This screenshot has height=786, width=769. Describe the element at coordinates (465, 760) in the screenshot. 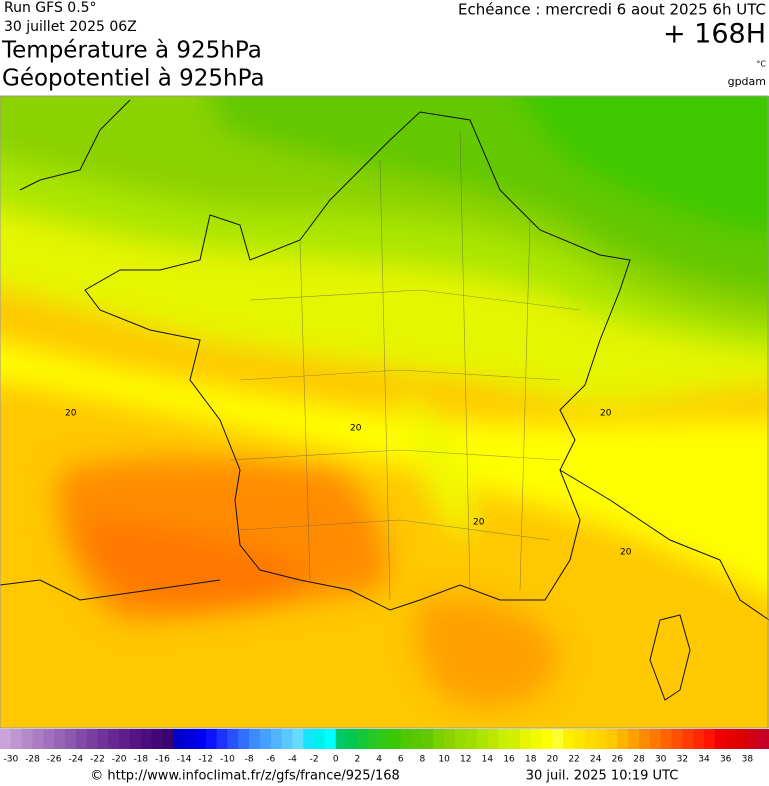

I see `colorbar-tick-label: 12` at that location.